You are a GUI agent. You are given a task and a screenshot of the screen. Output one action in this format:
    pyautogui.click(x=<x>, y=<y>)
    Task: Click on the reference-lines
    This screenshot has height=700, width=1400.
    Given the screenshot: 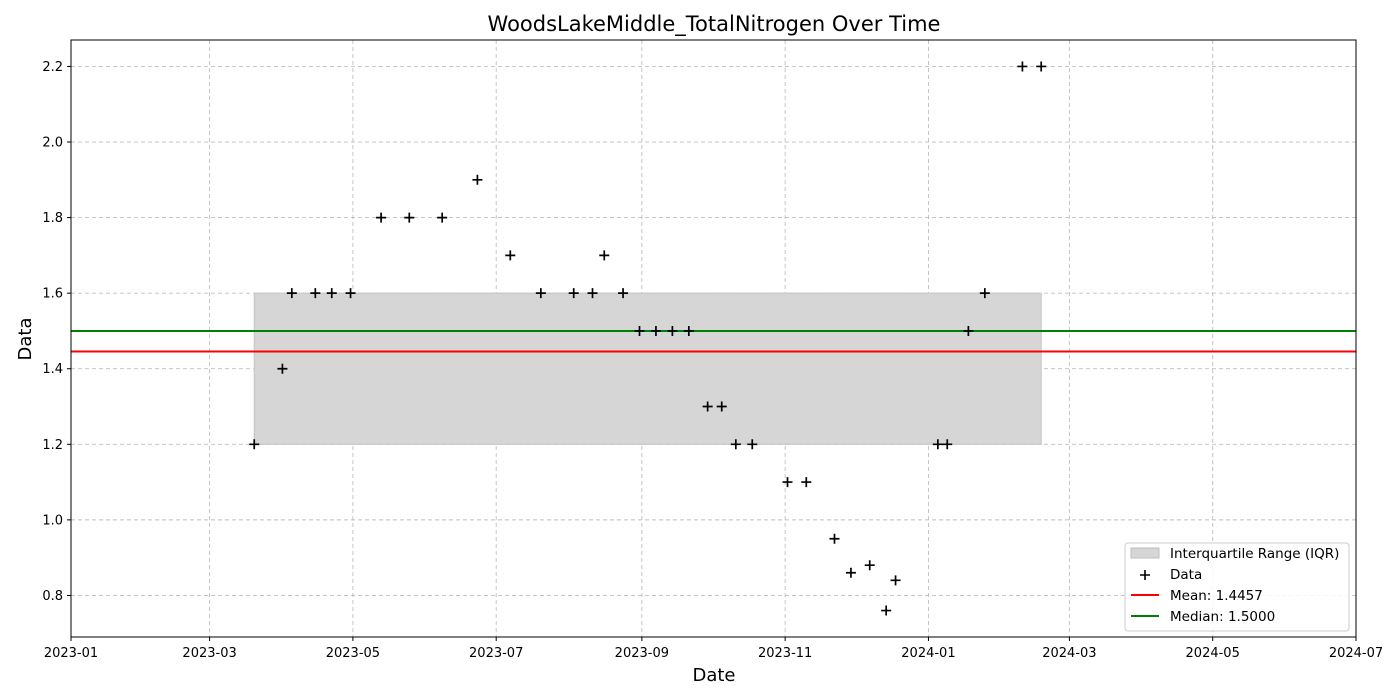 What is the action you would take?
    pyautogui.click(x=713, y=341)
    